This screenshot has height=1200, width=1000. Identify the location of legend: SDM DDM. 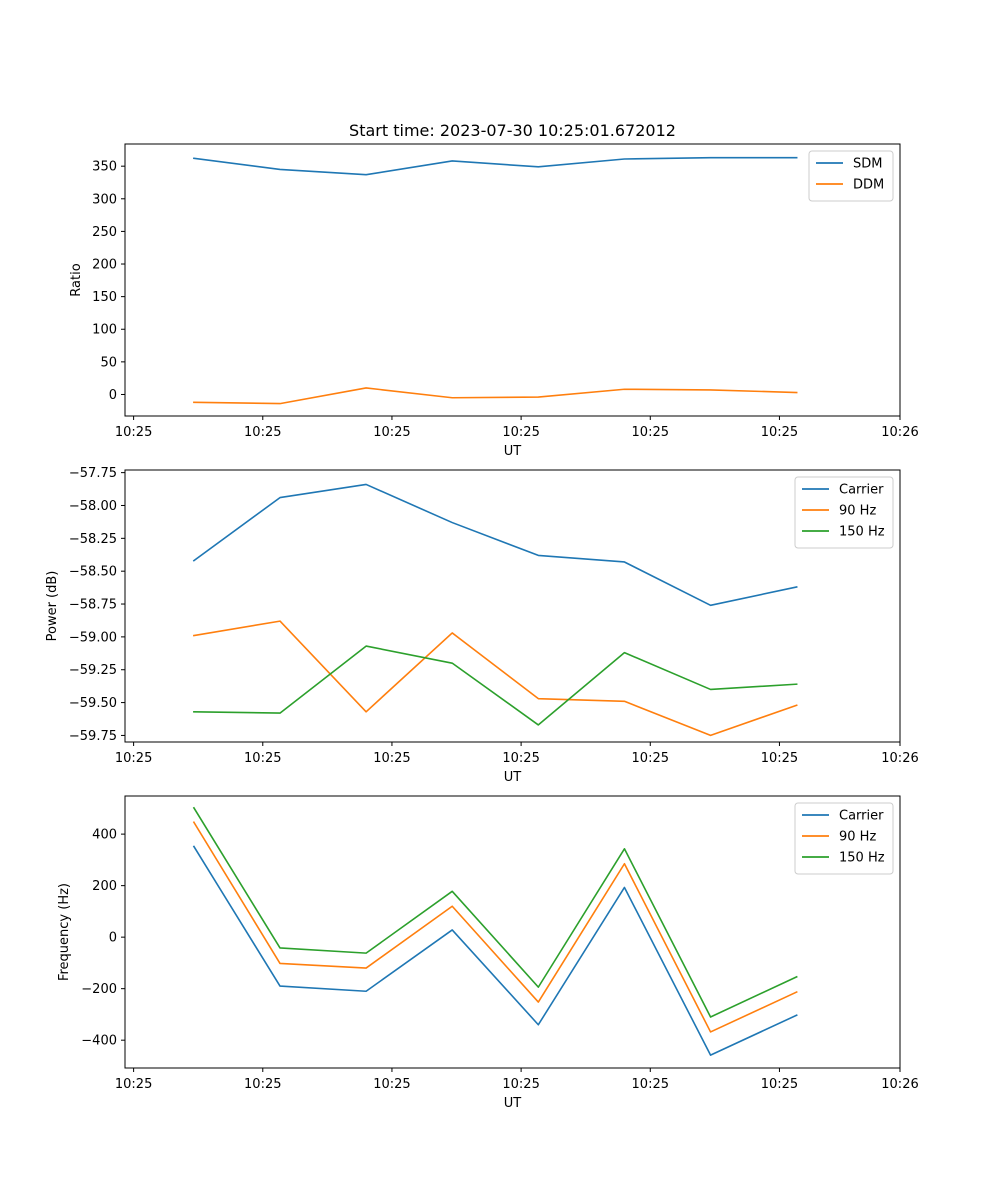
(851, 176).